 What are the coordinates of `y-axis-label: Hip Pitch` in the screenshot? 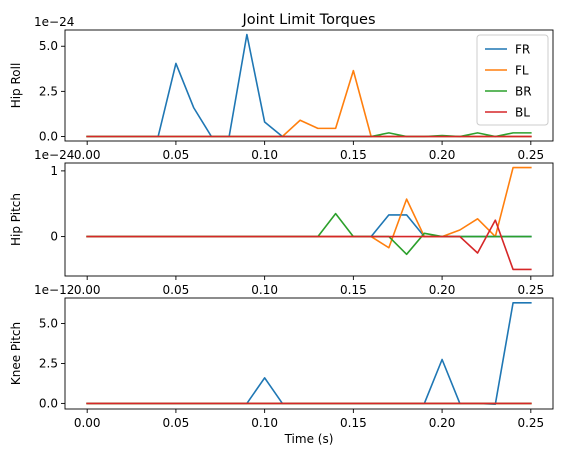 It's located at (16, 219).